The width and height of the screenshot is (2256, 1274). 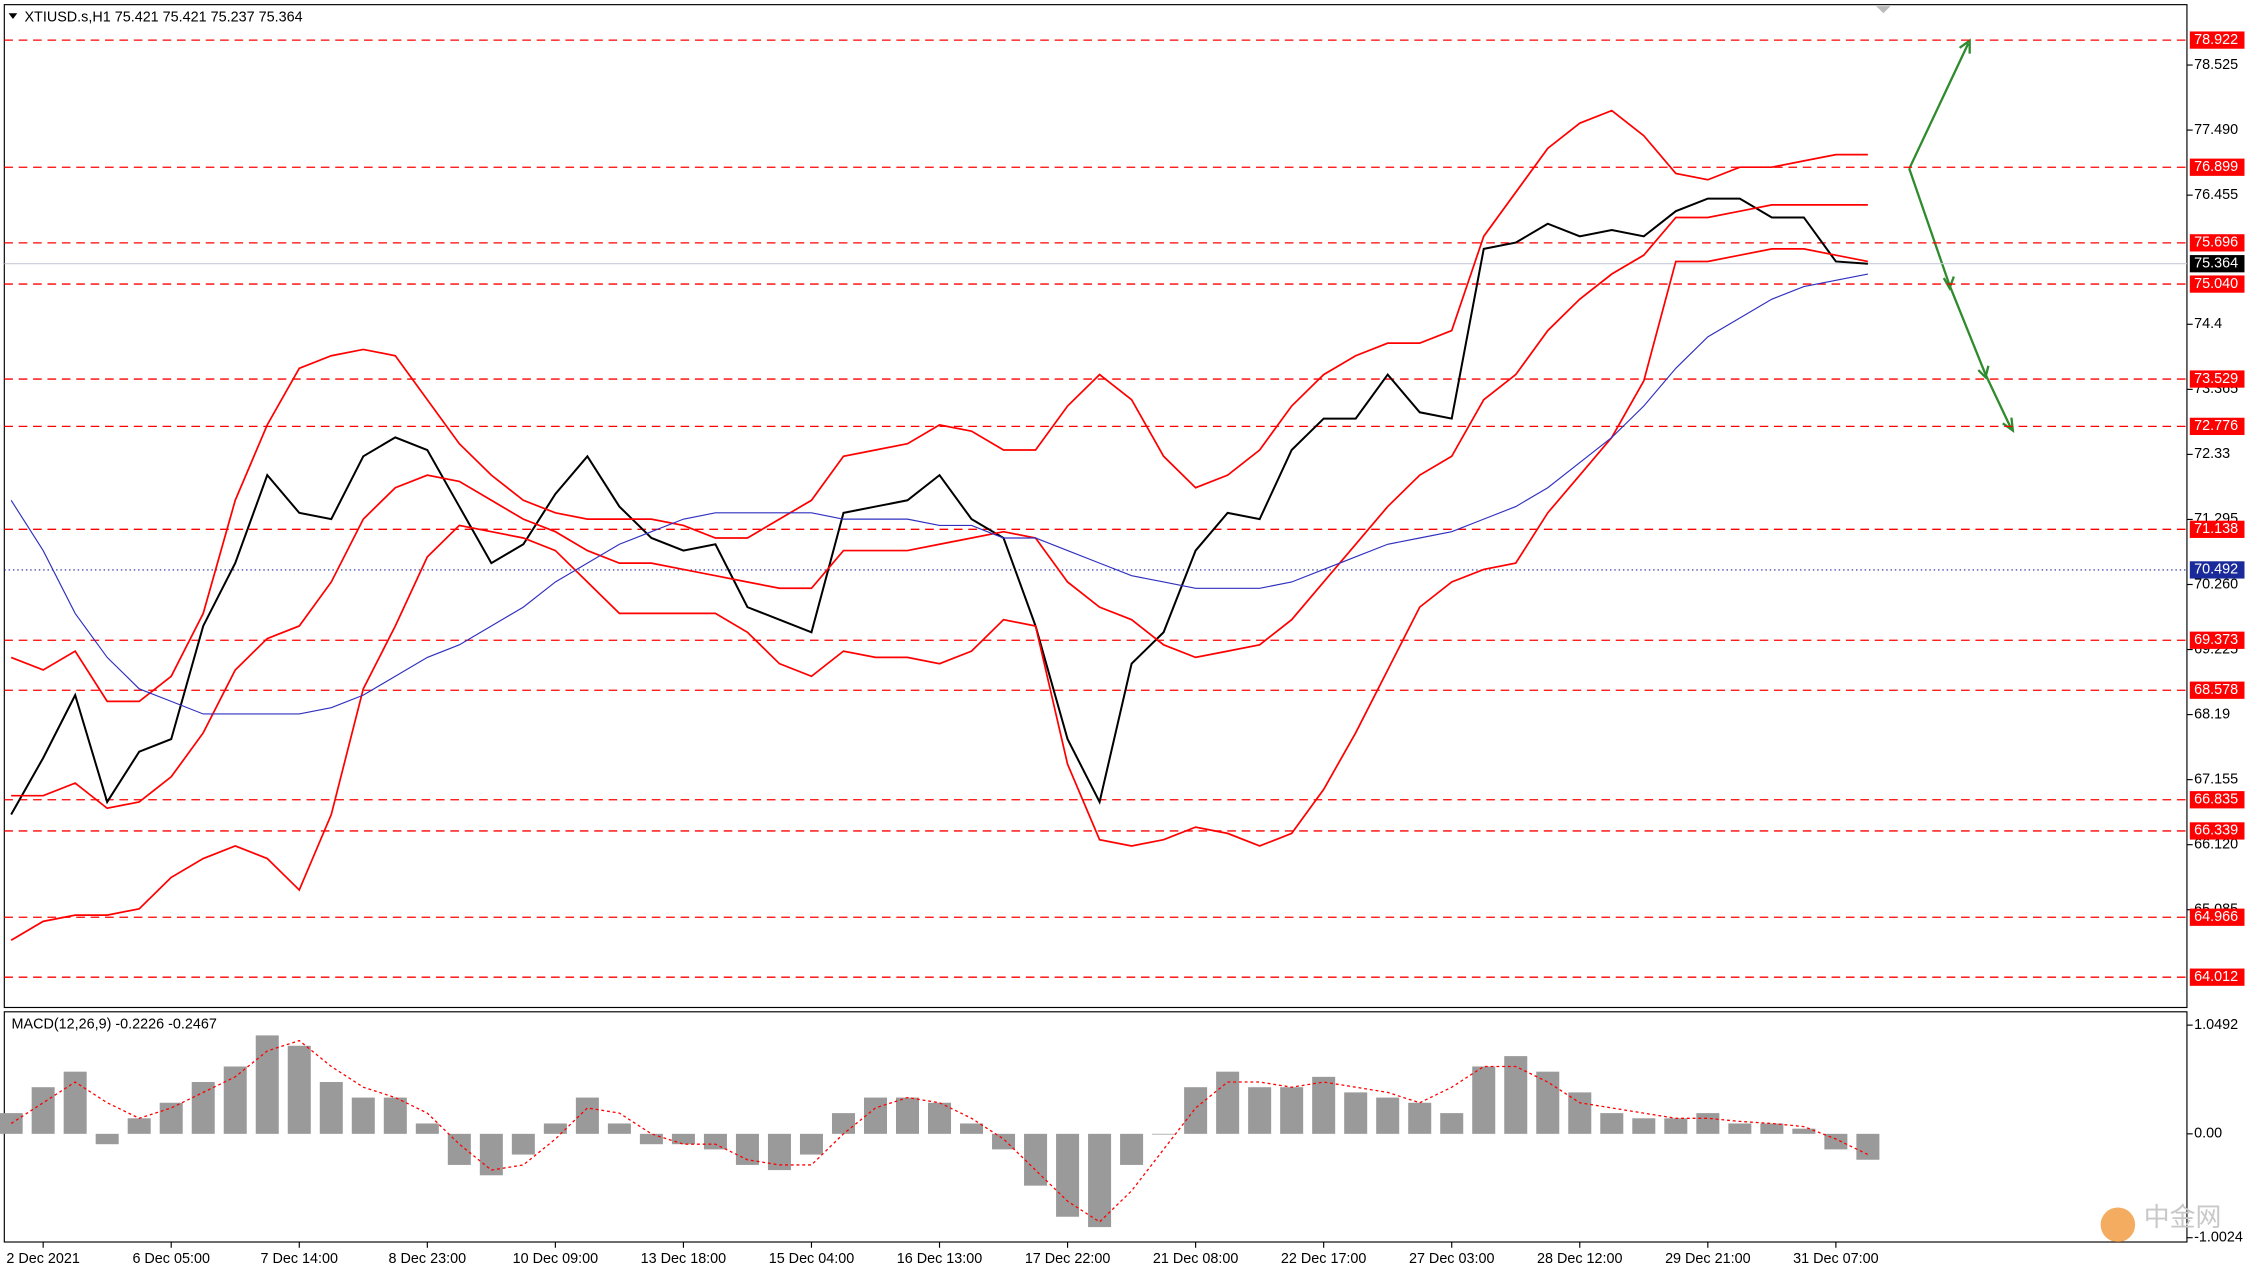 What do you see at coordinates (1580, 1259) in the screenshot?
I see `x-tick-label: 28 Dec 12:00` at bounding box center [1580, 1259].